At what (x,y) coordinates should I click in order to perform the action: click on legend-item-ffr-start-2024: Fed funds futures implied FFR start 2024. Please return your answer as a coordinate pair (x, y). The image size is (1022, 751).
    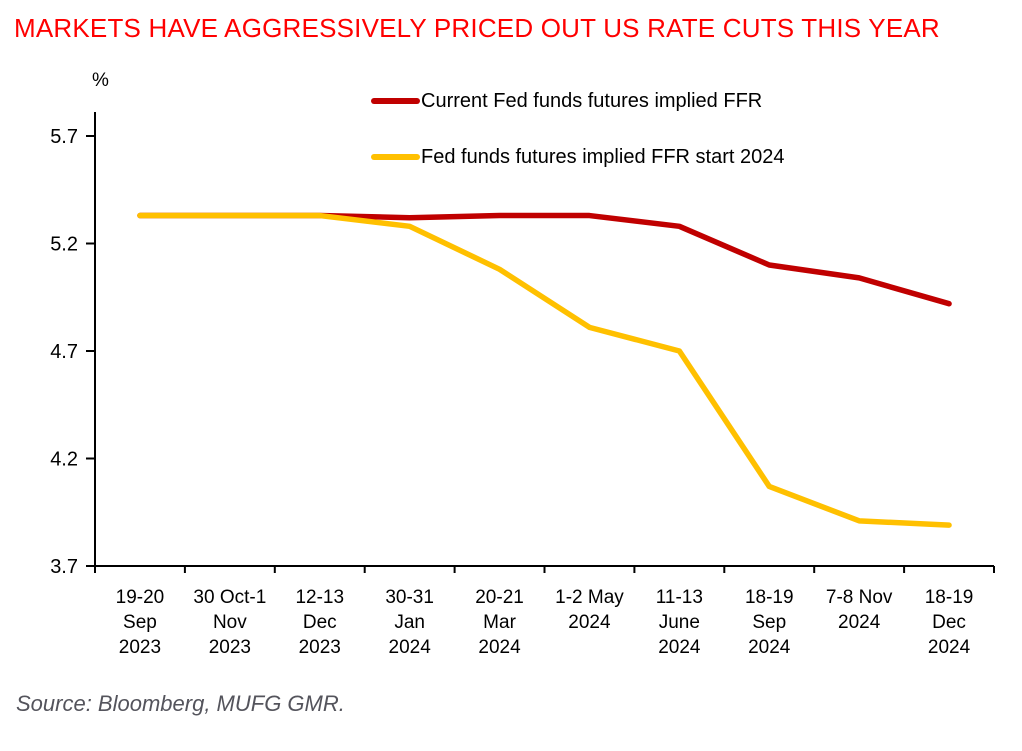
    Looking at the image, I should click on (578, 157).